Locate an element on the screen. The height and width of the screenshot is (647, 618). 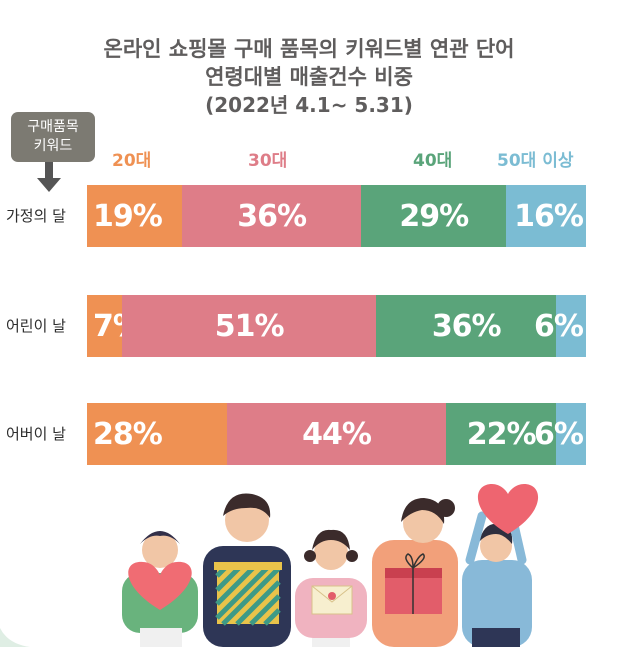
legend-item-2: 30대 is located at coordinates (268, 161).